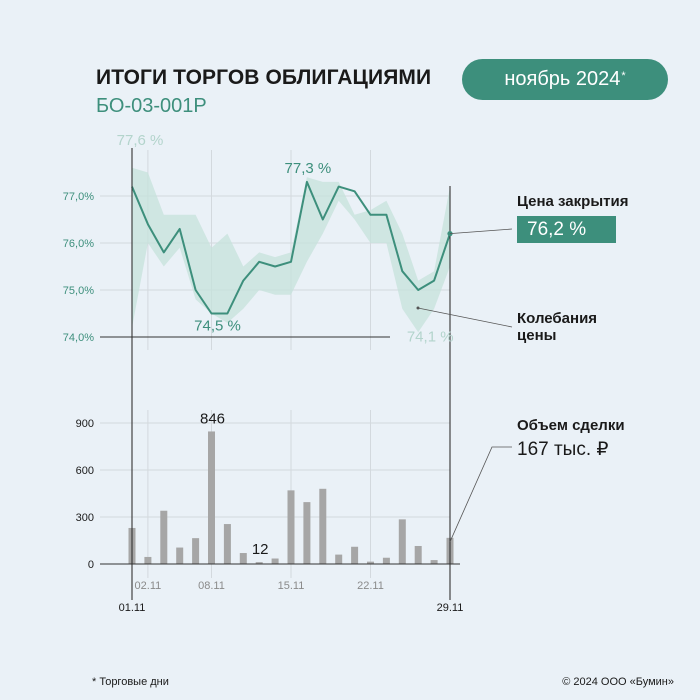  Describe the element at coordinates (450, 608) in the screenshot. I see `date-tick-label: 29.11` at that location.